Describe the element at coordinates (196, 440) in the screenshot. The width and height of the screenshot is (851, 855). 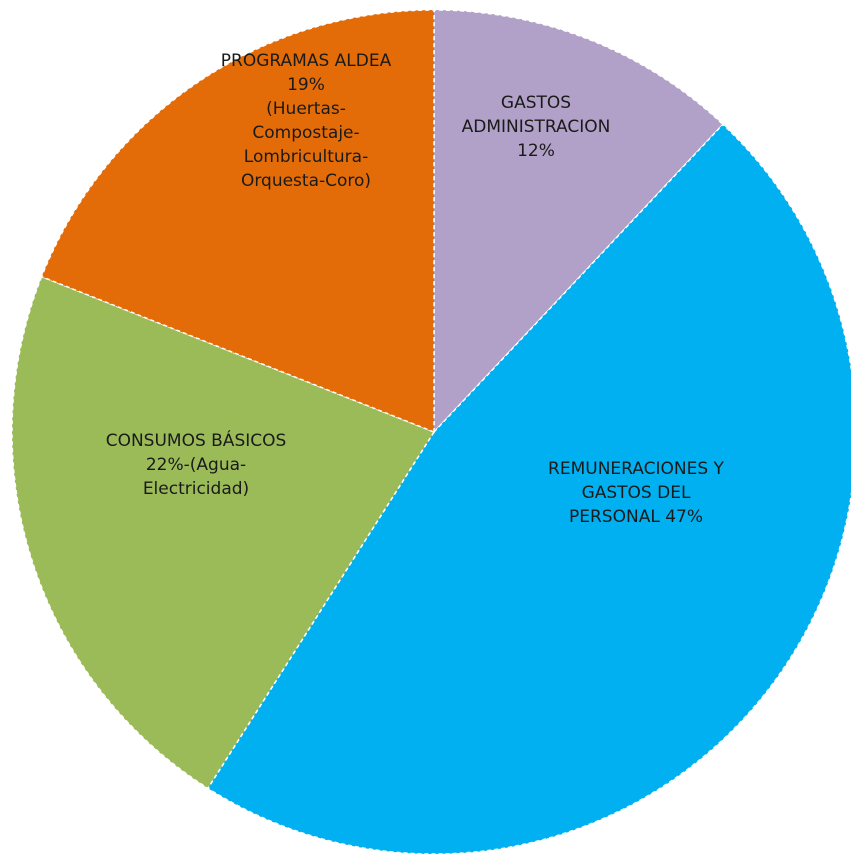
I see `pie-slice-label-line: CONSUMOS BÁSICOS` at that location.